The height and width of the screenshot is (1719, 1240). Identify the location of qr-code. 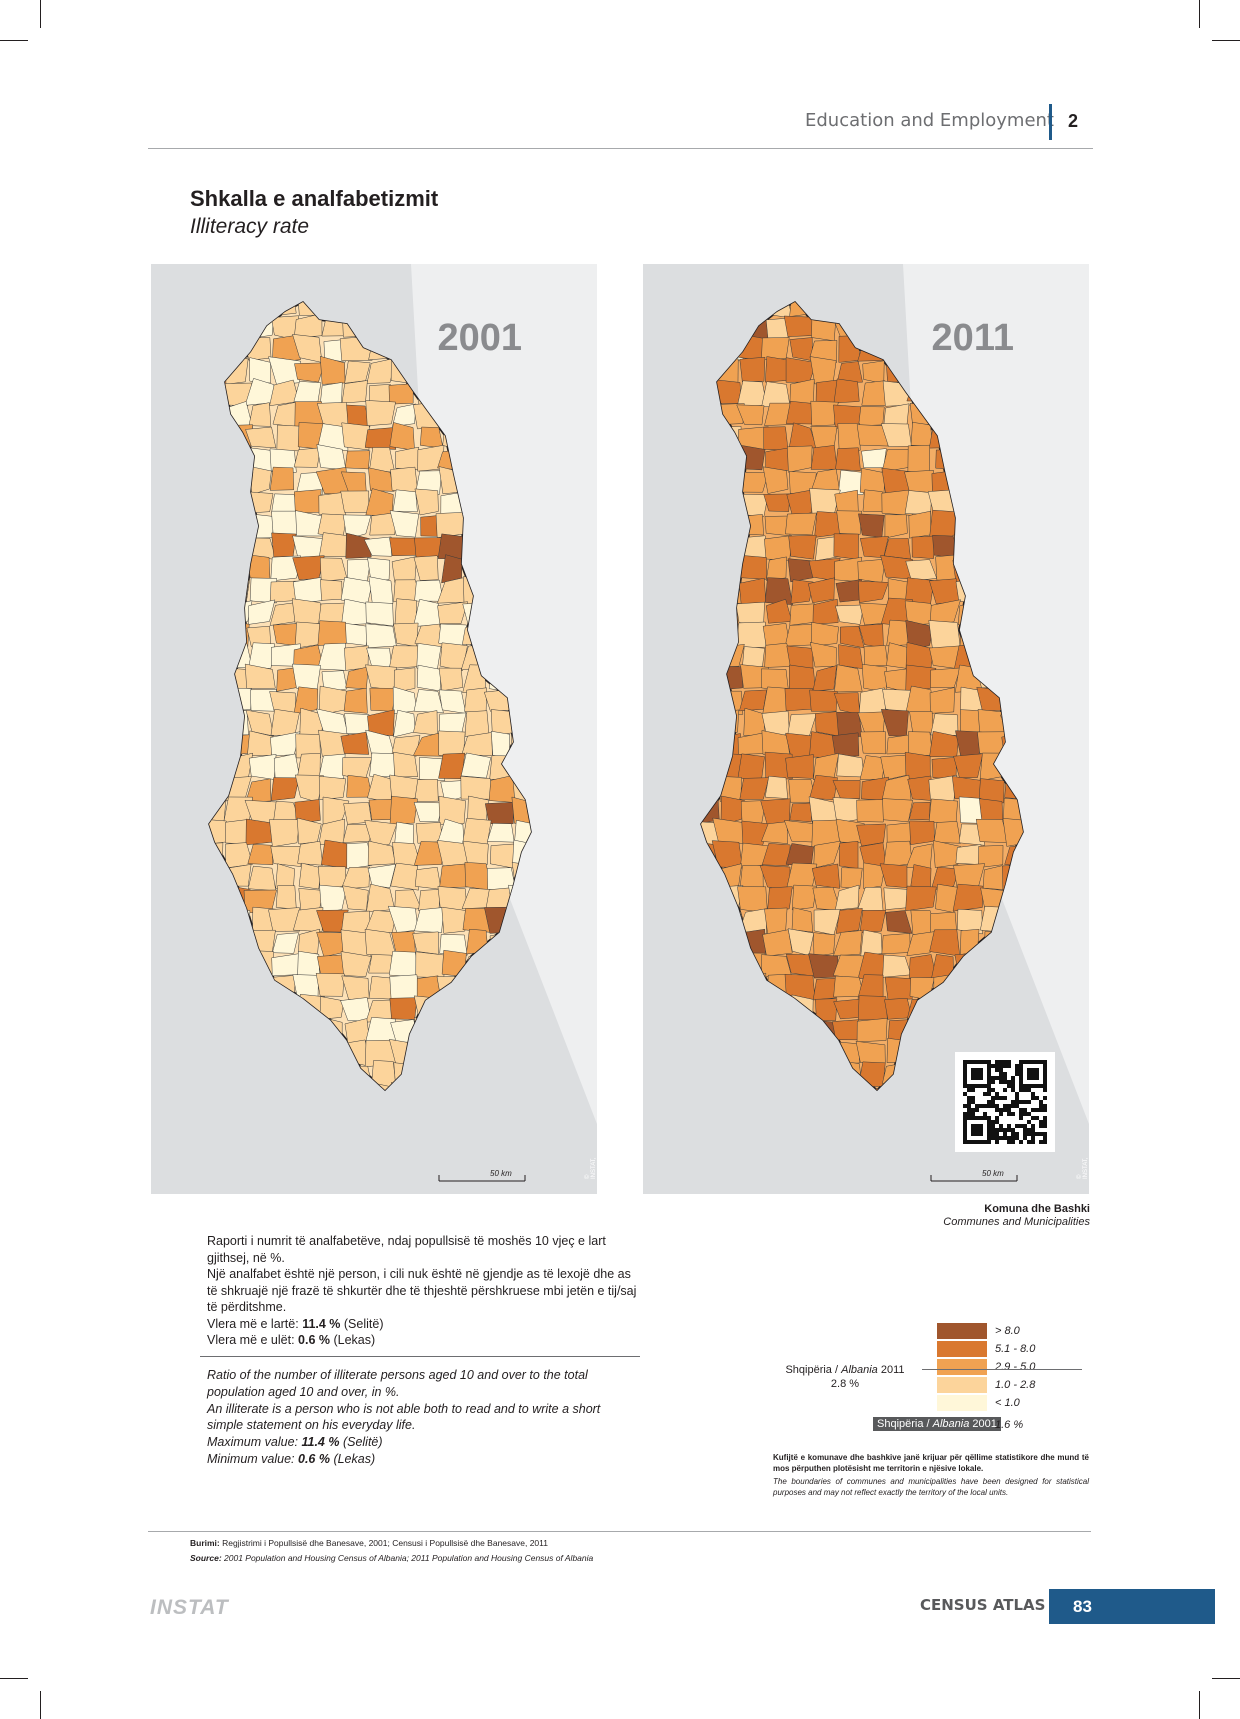
(1005, 1102).